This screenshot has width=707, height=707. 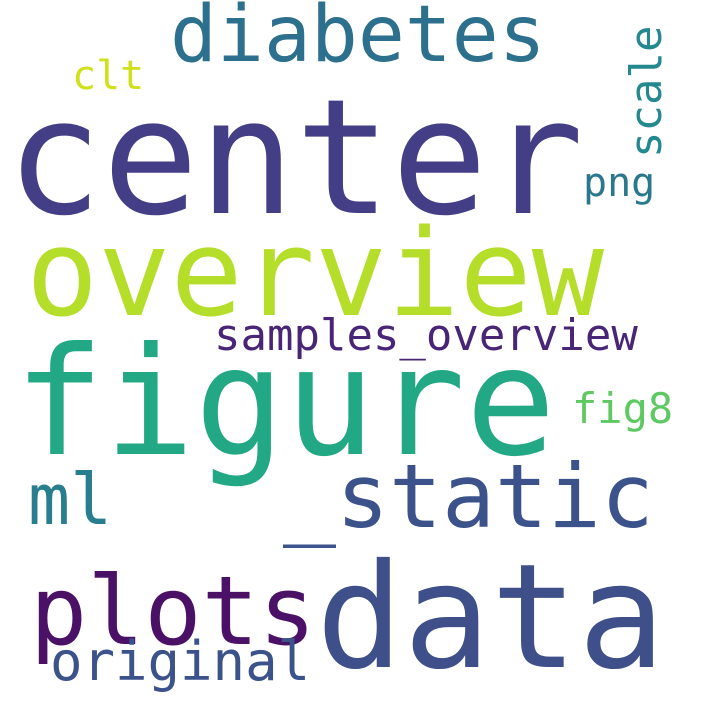 I want to click on word-clt: clt, so click(x=108, y=76).